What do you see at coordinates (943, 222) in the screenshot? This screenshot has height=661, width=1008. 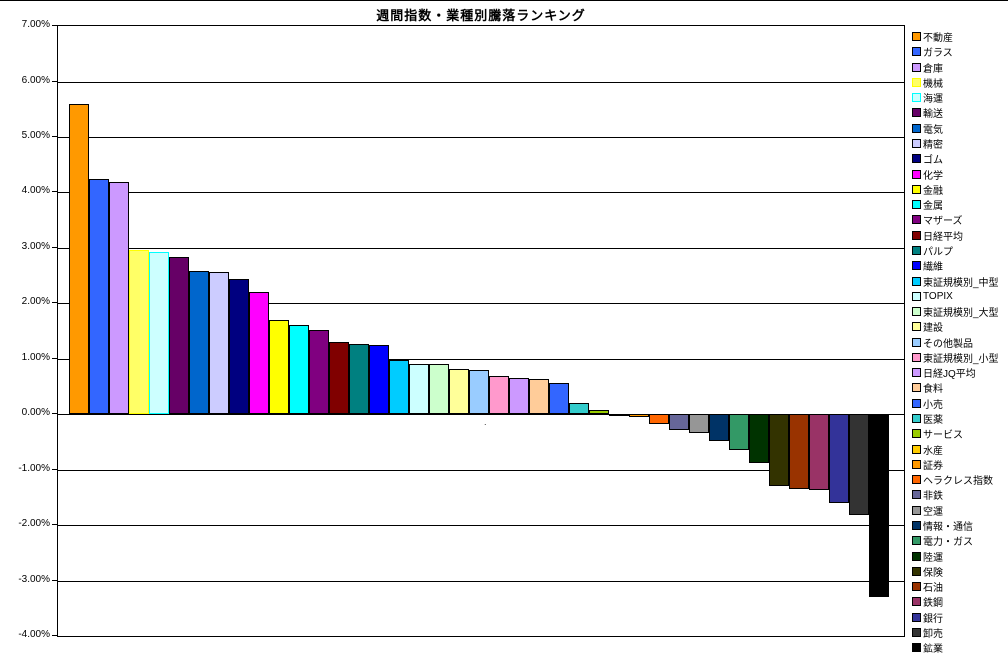 I see `legend-label: マザーズ` at bounding box center [943, 222].